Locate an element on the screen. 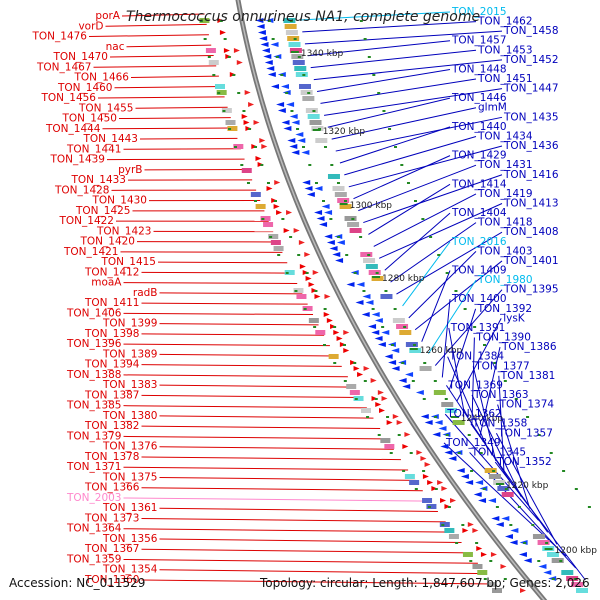 This screenshot has height=600, width=600. gene-label-right: TON_1363 is located at coordinates (501, 395).